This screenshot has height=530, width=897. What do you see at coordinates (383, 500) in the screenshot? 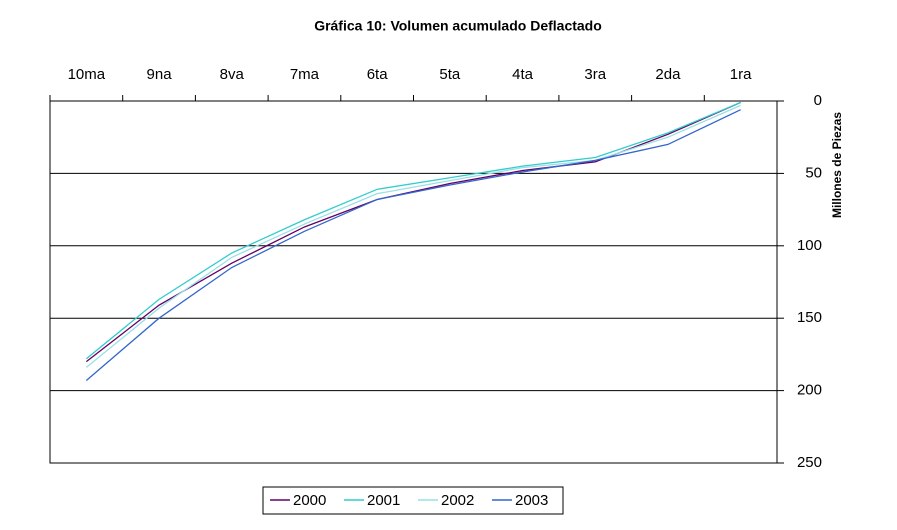
I see `legend-label: 2001` at bounding box center [383, 500].